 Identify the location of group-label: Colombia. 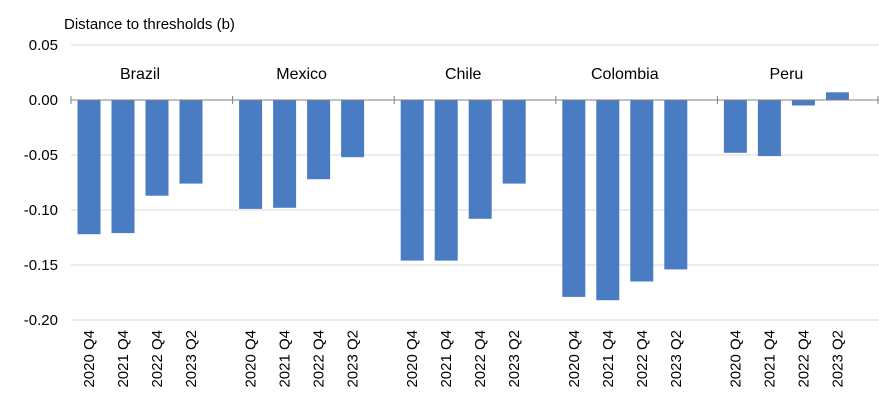
(625, 74).